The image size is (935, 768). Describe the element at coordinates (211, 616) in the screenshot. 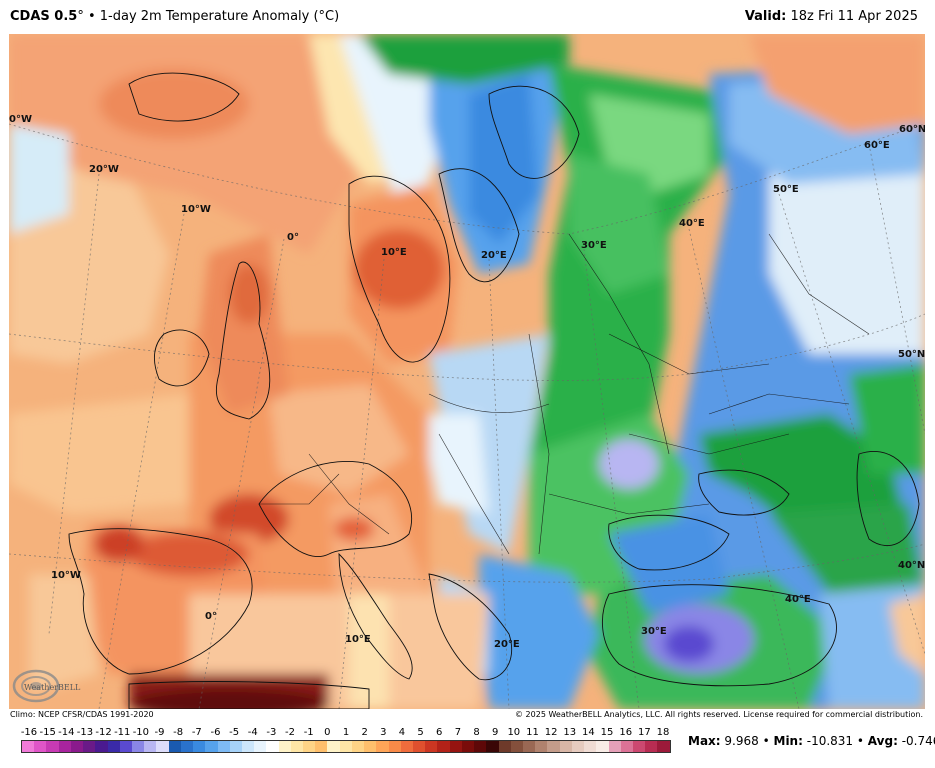

I see `label-lon-0-south: 0°` at that location.